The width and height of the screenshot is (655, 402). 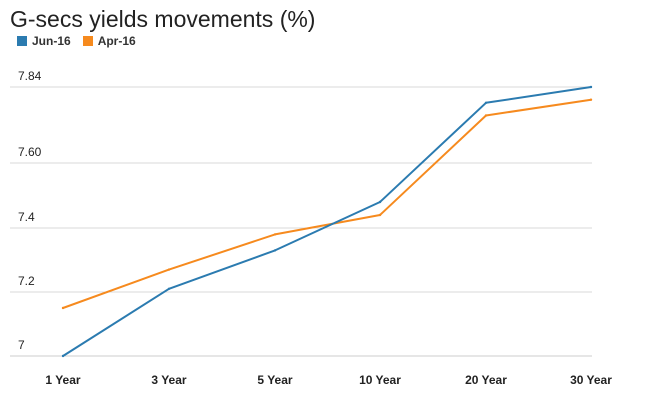 I want to click on y-tick-label: 7.2, so click(x=26, y=281).